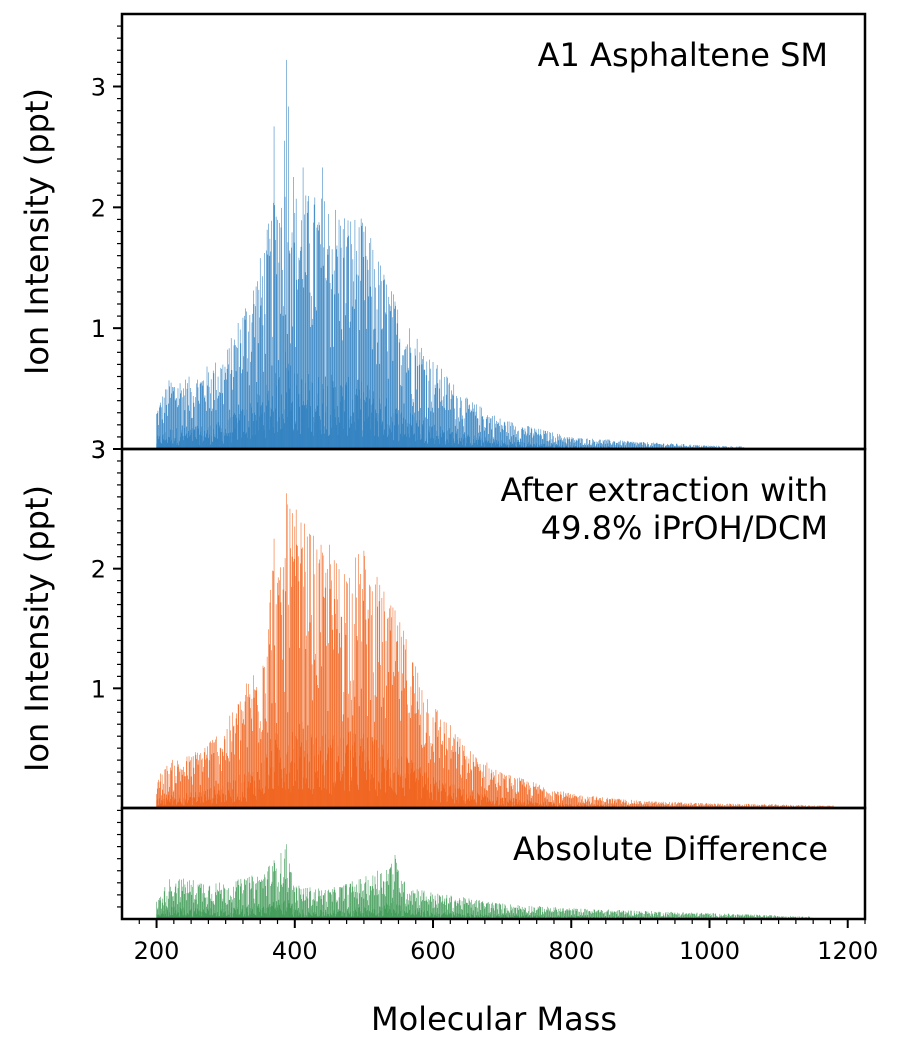 The height and width of the screenshot is (1059, 905). Describe the element at coordinates (491, 863) in the screenshot. I see `panel-3: Absolute Difference` at that location.